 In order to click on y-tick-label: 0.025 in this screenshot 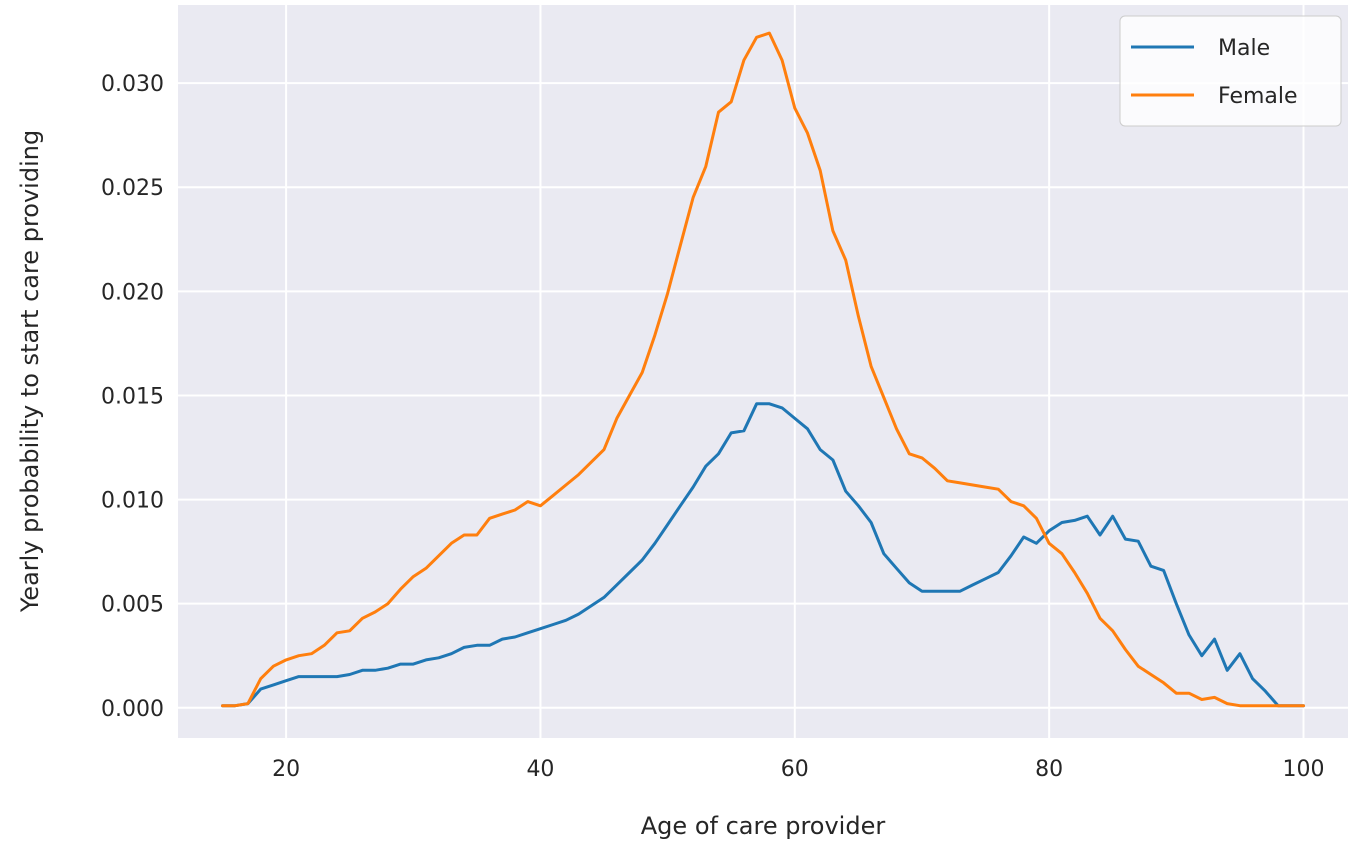, I will do `click(132, 188)`.